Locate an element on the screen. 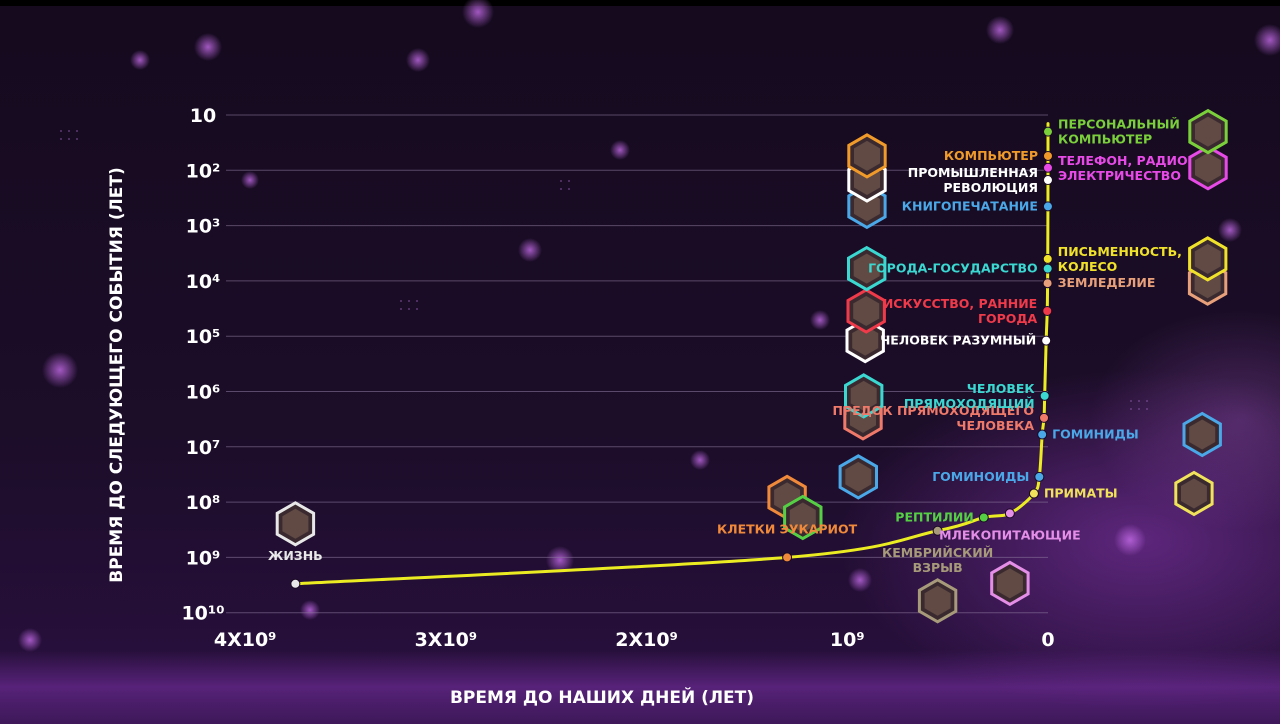 This screenshot has width=1280, height=724. event-label: КЕМБРИЙСКИЙ ВЗРЫВ is located at coordinates (937, 560).